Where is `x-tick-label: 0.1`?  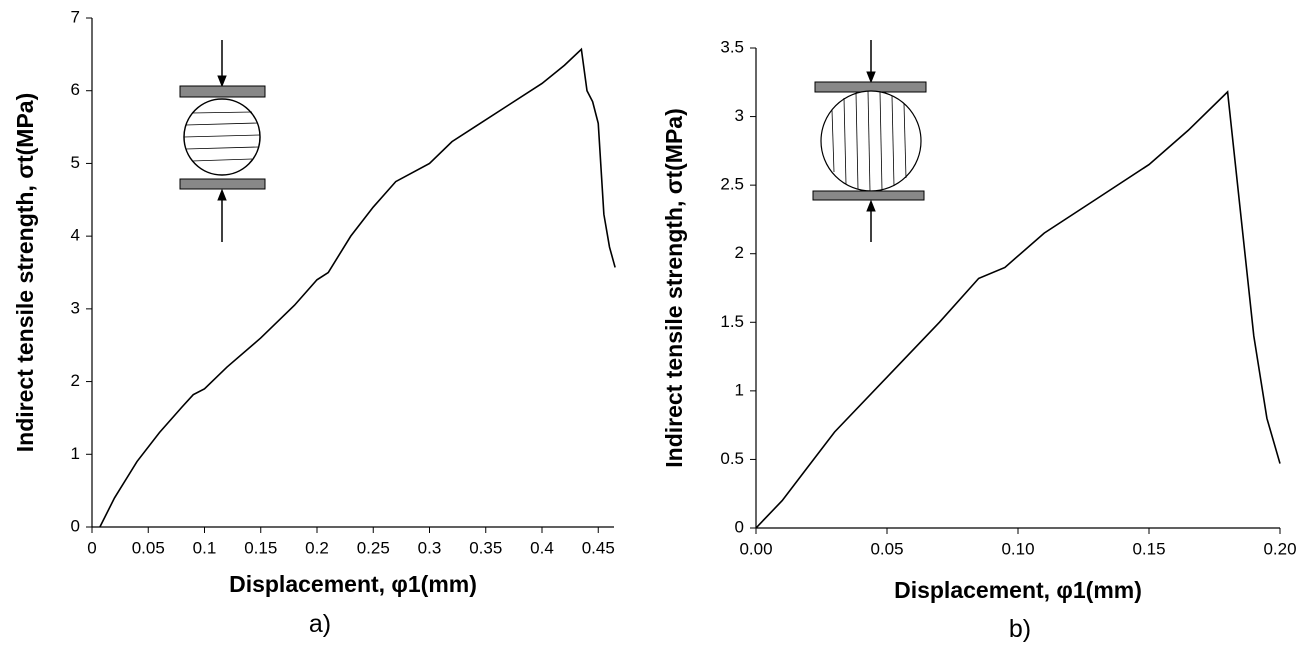
x-tick-label: 0.1 is located at coordinates (205, 547).